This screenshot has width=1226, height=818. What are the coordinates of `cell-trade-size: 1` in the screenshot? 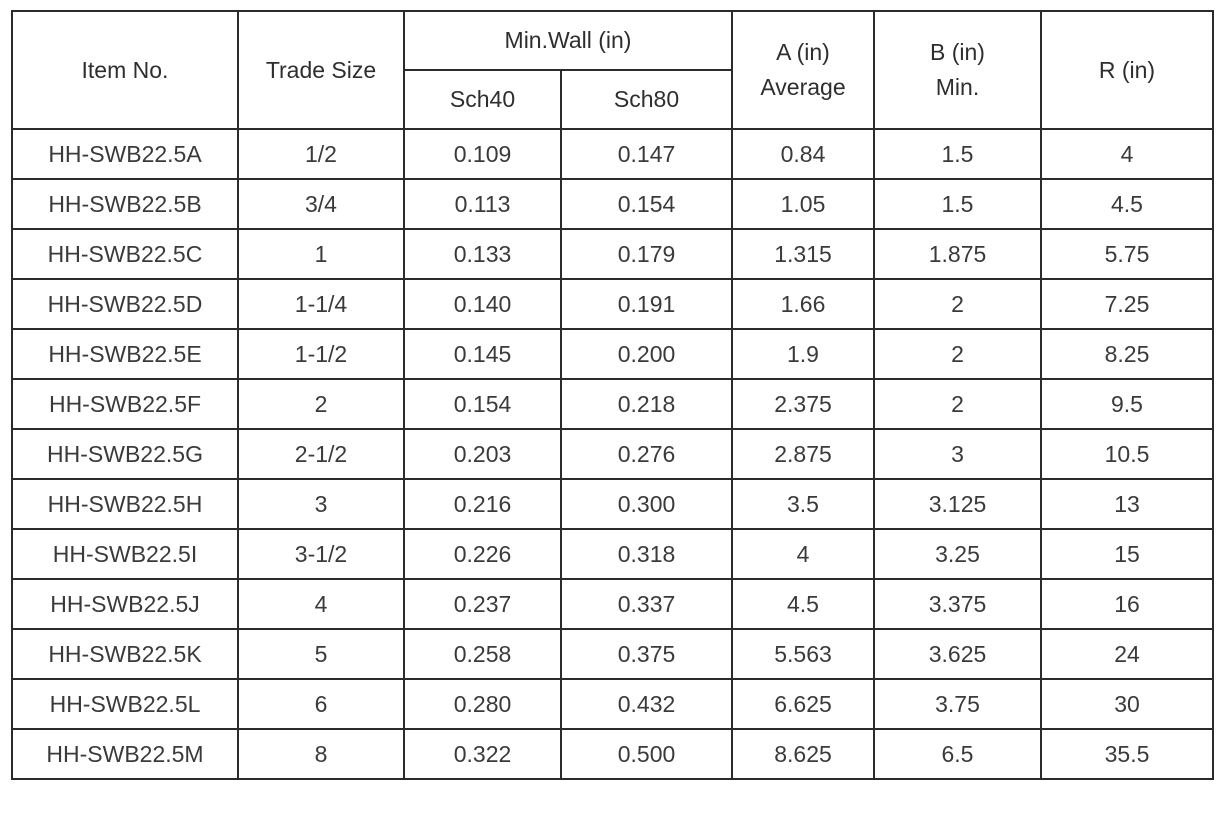 It's located at (321, 254).